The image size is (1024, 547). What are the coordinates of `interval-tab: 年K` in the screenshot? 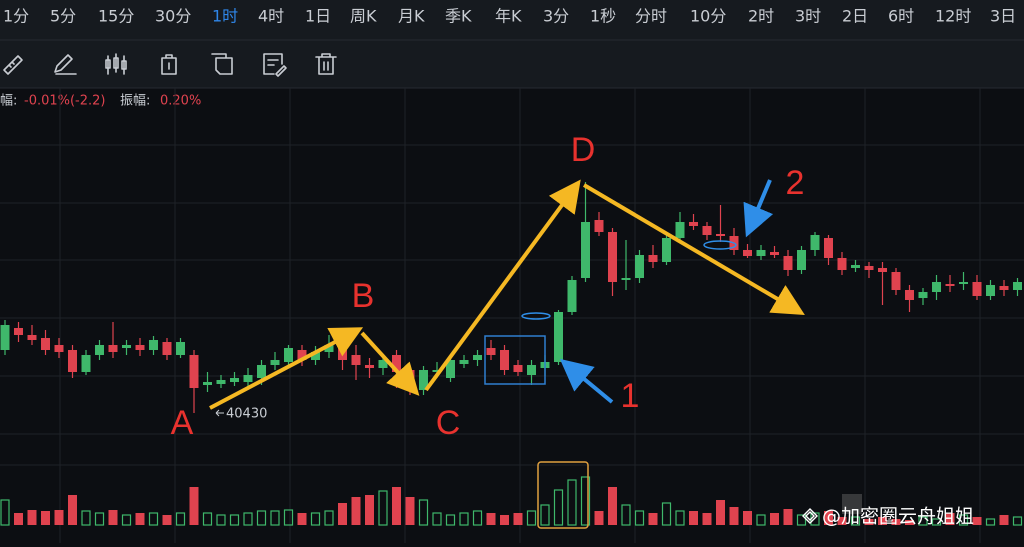 It's located at (508, 16).